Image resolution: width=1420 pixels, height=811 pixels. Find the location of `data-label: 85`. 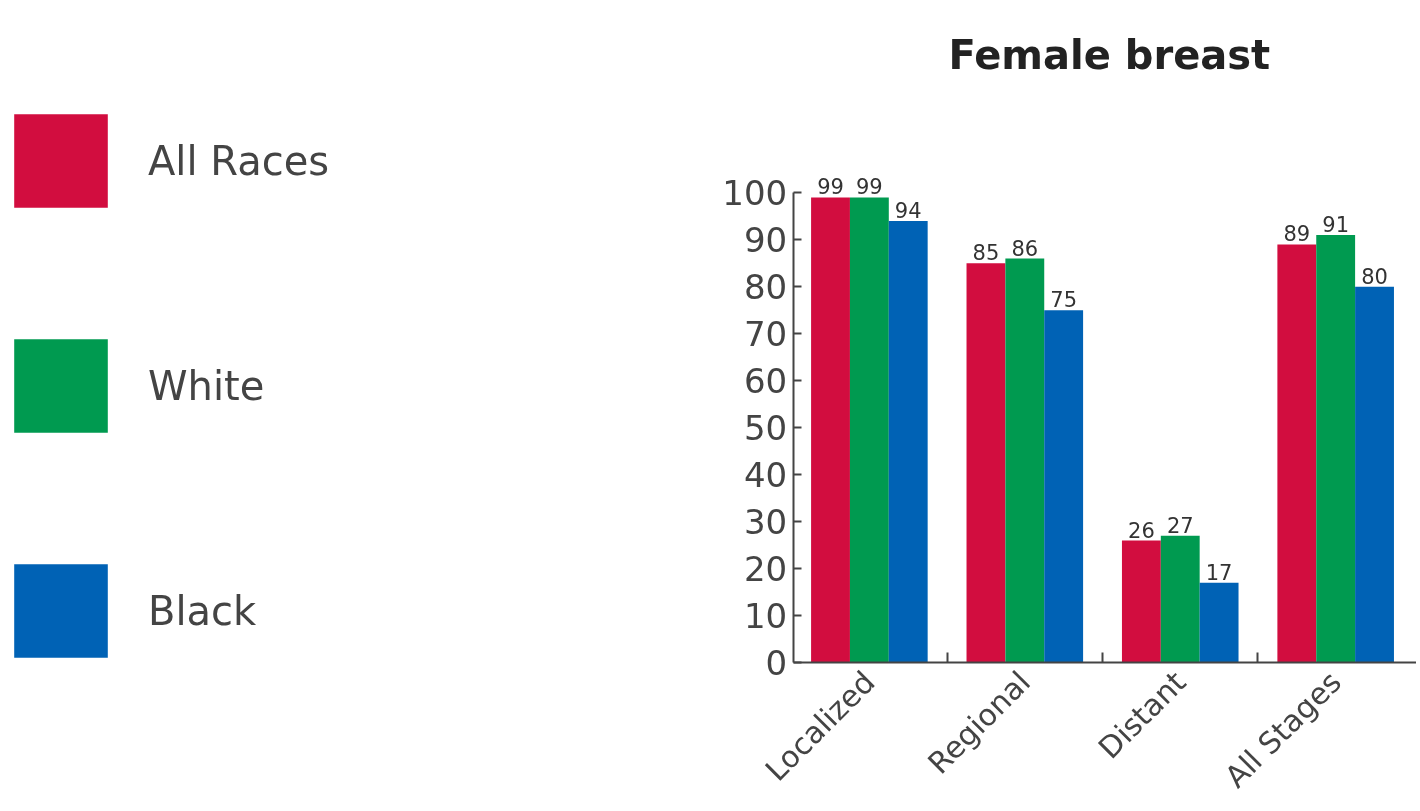

data-label: 85 is located at coordinates (986, 253).